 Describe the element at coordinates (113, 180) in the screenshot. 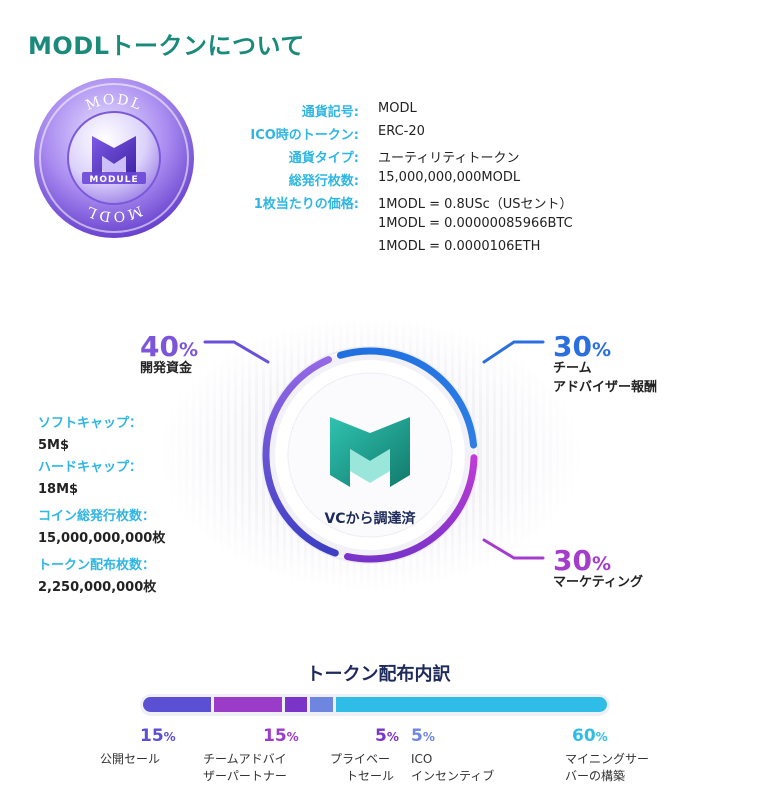

I see `svg-text: MODULE` at that location.